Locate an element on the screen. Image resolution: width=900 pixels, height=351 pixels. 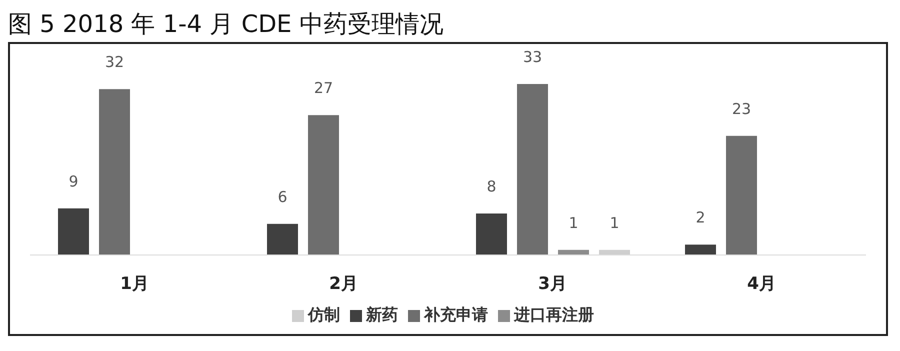
legend-label: 新药 is located at coordinates (382, 314).